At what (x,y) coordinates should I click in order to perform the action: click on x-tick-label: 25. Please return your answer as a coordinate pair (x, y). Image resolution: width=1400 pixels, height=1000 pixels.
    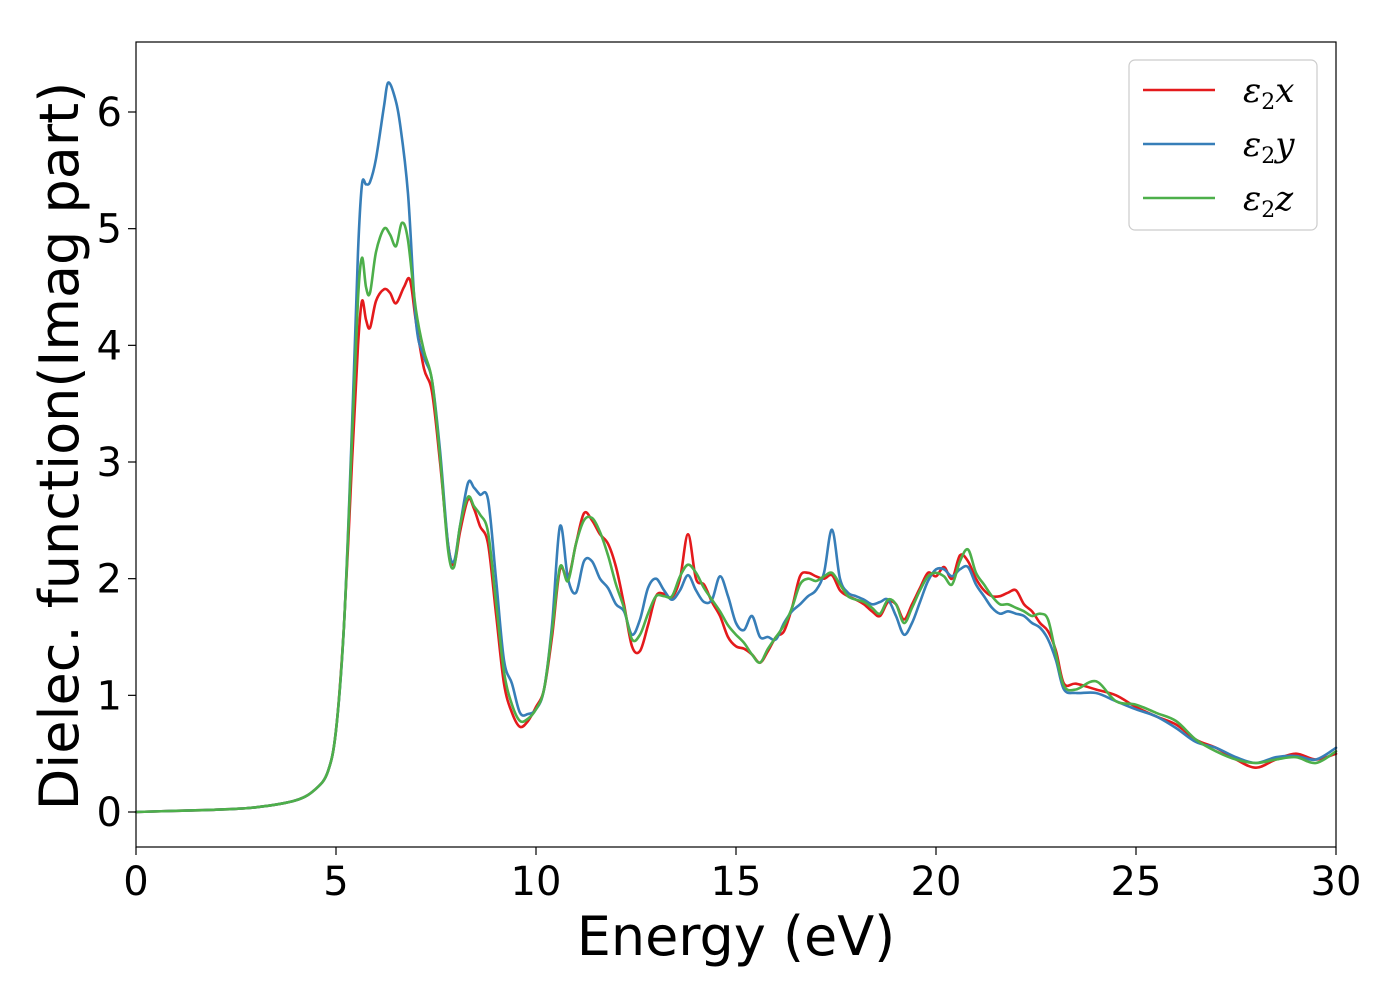
    Looking at the image, I should click on (1136, 882).